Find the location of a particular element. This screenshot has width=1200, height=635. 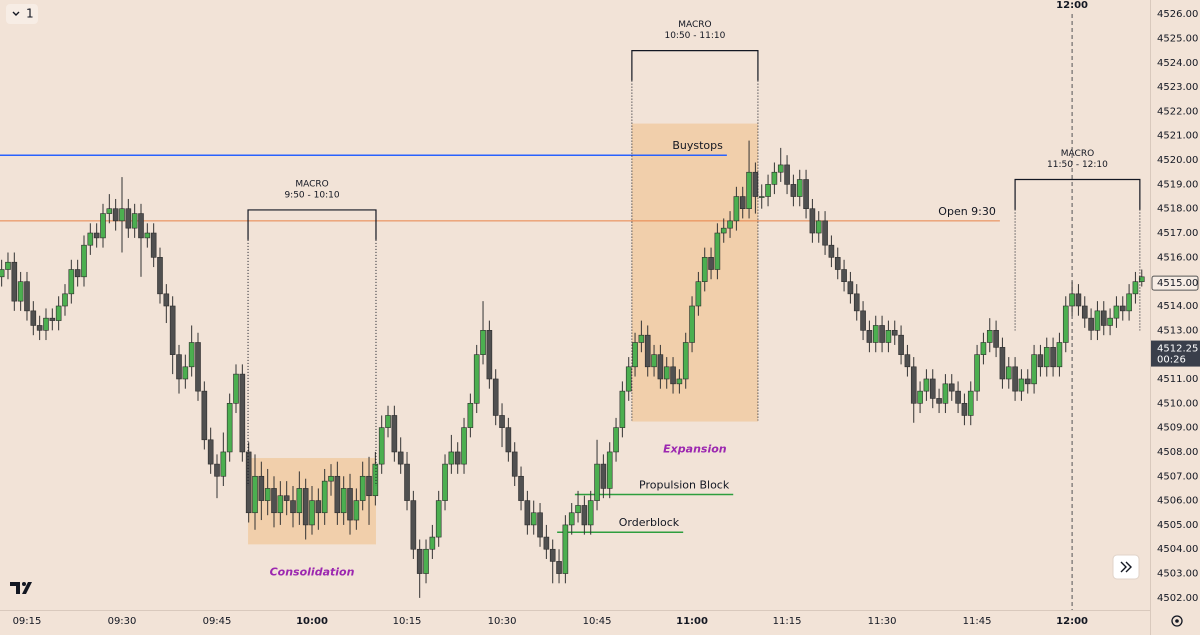

level-label: Buystops is located at coordinates (697, 145).